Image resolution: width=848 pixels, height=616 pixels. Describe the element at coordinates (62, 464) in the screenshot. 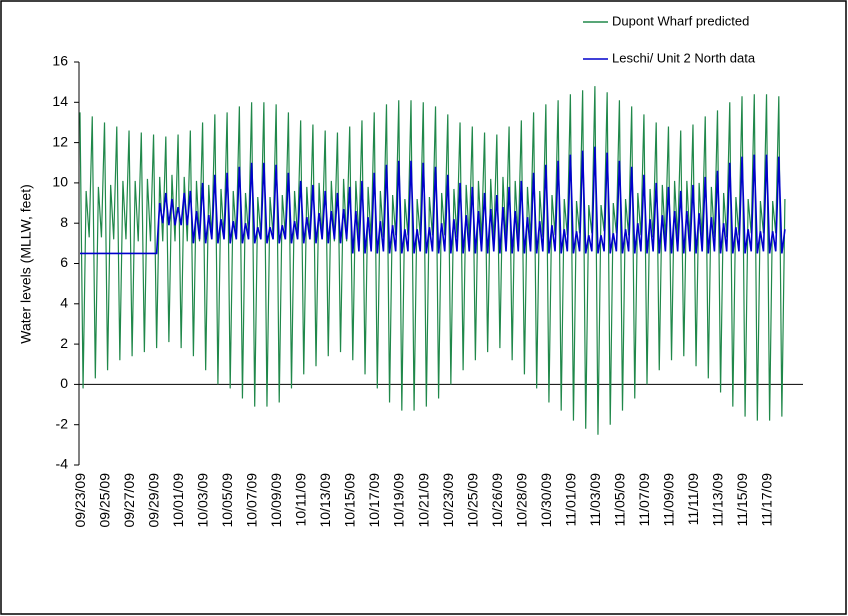

I see `y-tick-label: -4` at that location.